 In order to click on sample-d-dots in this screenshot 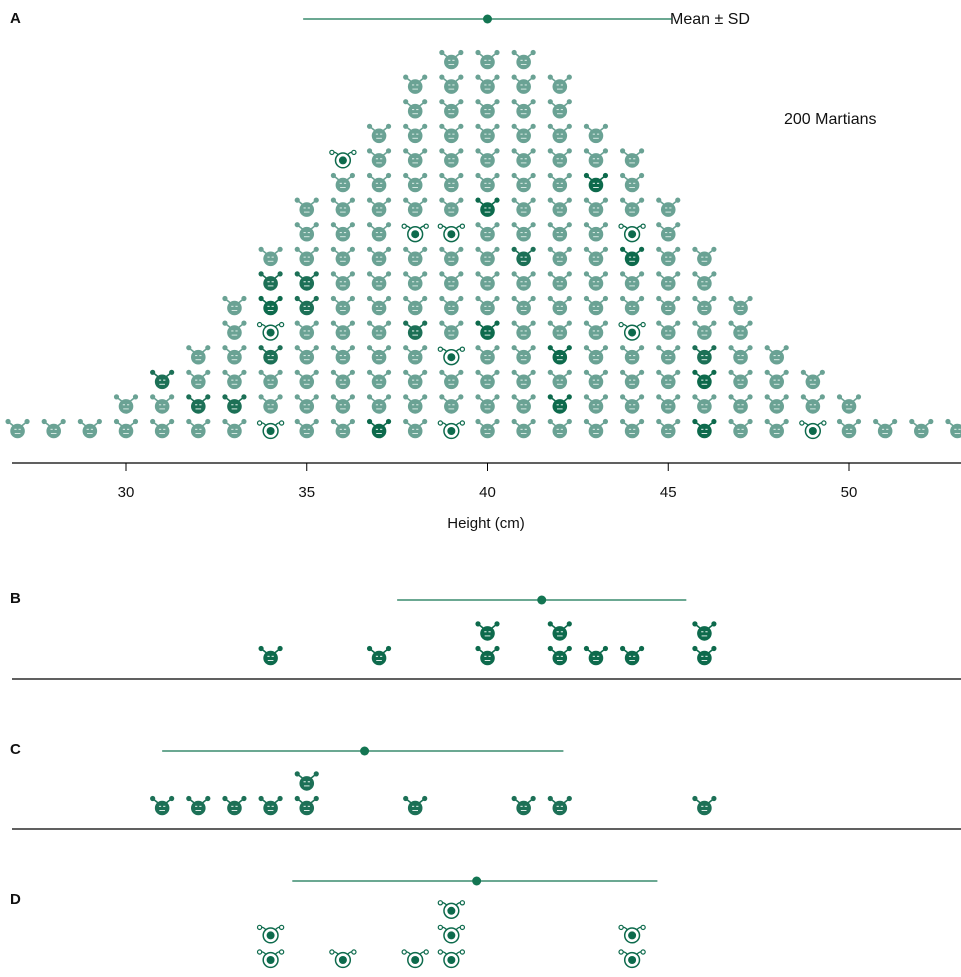, I will do `click(451, 934)`.